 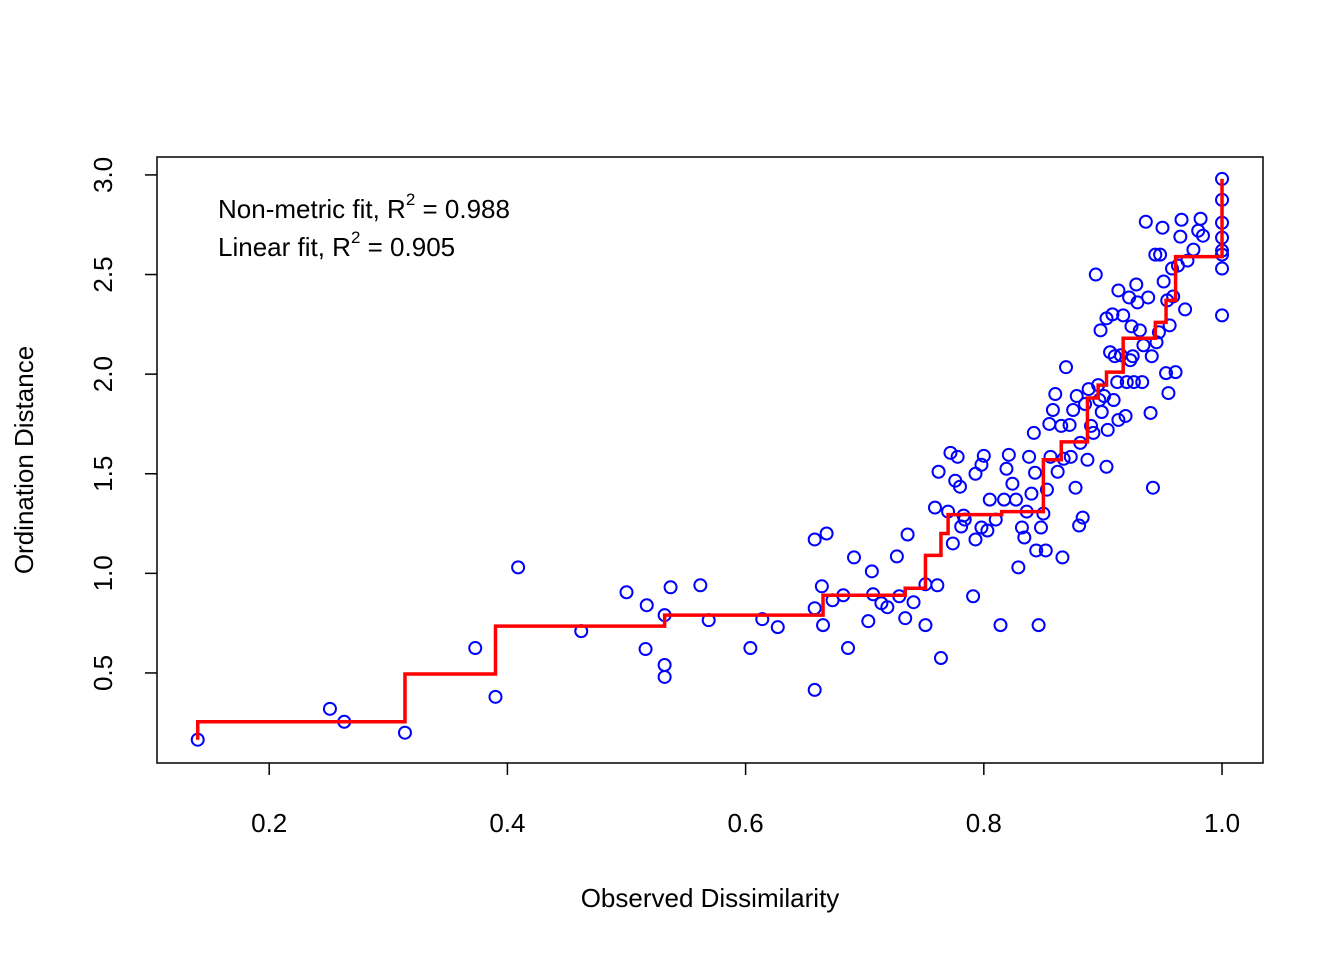 I want to click on y-tick-label: 3.0, so click(x=103, y=175).